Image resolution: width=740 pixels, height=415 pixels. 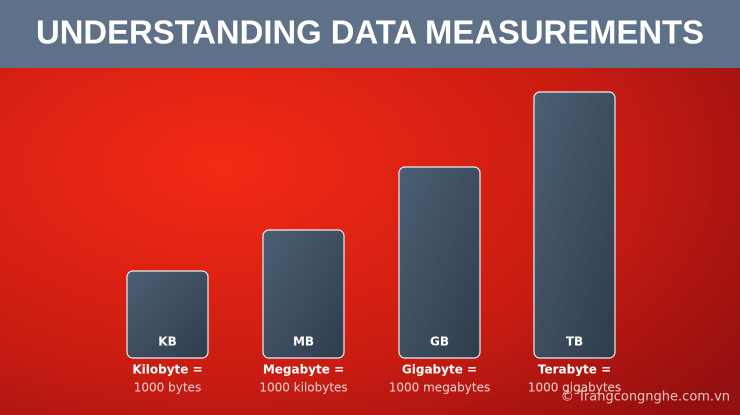 I want to click on block-label: KB, so click(x=167, y=342).